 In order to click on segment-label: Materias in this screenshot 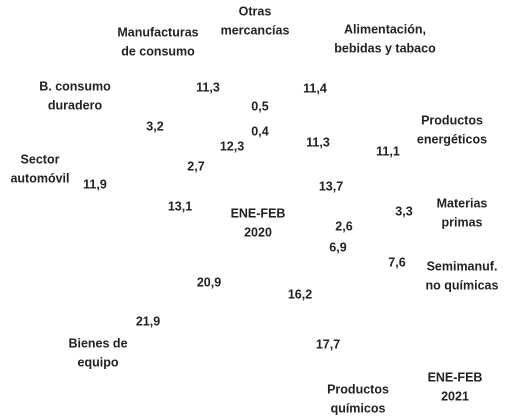, I will do `click(462, 203)`.